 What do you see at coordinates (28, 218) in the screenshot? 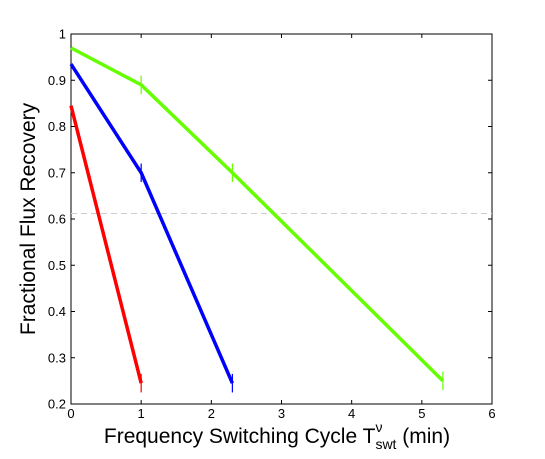
I see `y-axis-title: Fractional Flux Recovery` at bounding box center [28, 218].